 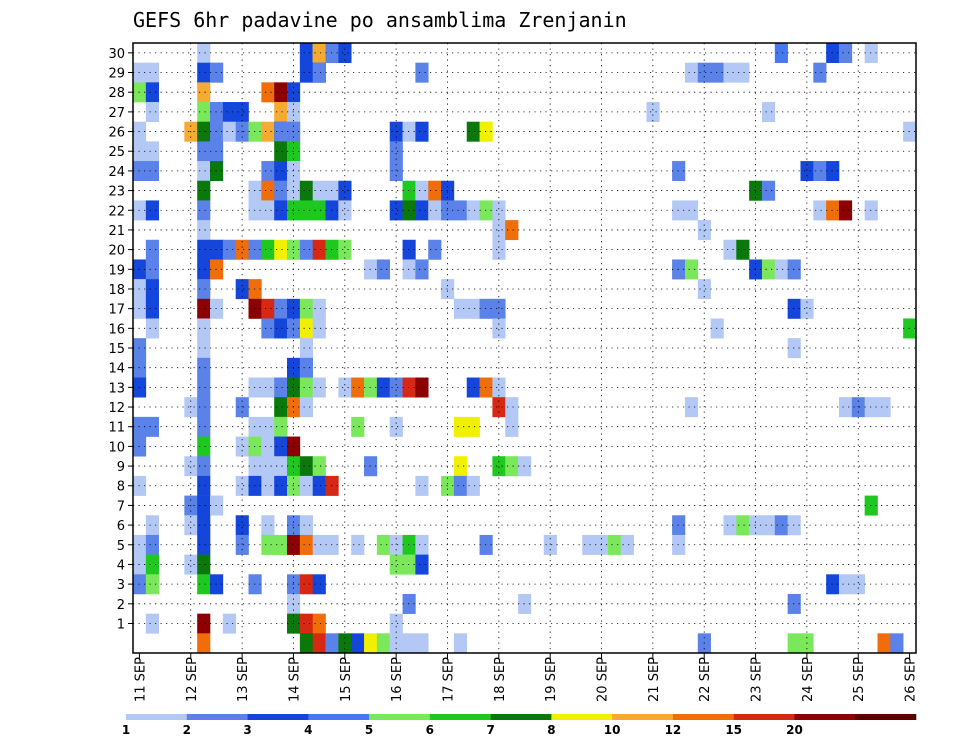 I want to click on y-tick-label: 19, so click(x=116, y=270).